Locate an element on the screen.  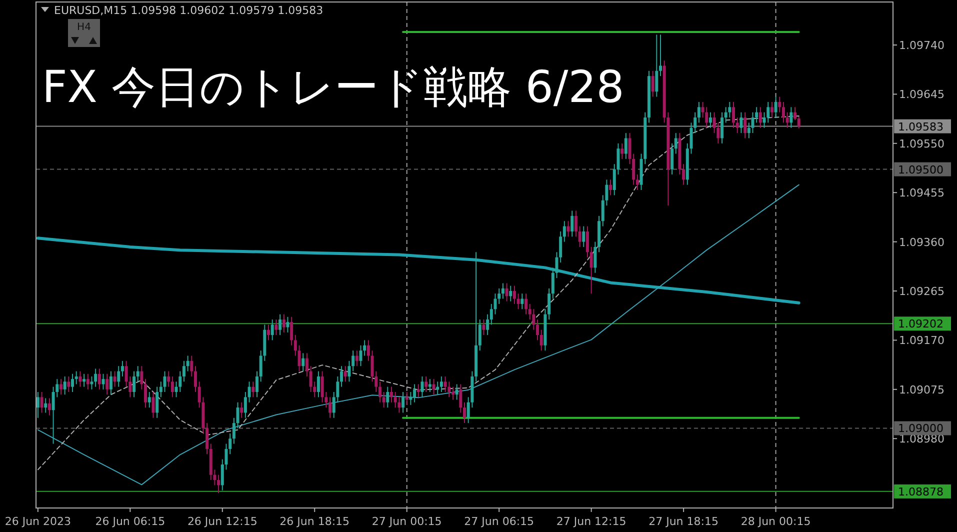
y-tick-label: 1.09740 is located at coordinates (921, 45).